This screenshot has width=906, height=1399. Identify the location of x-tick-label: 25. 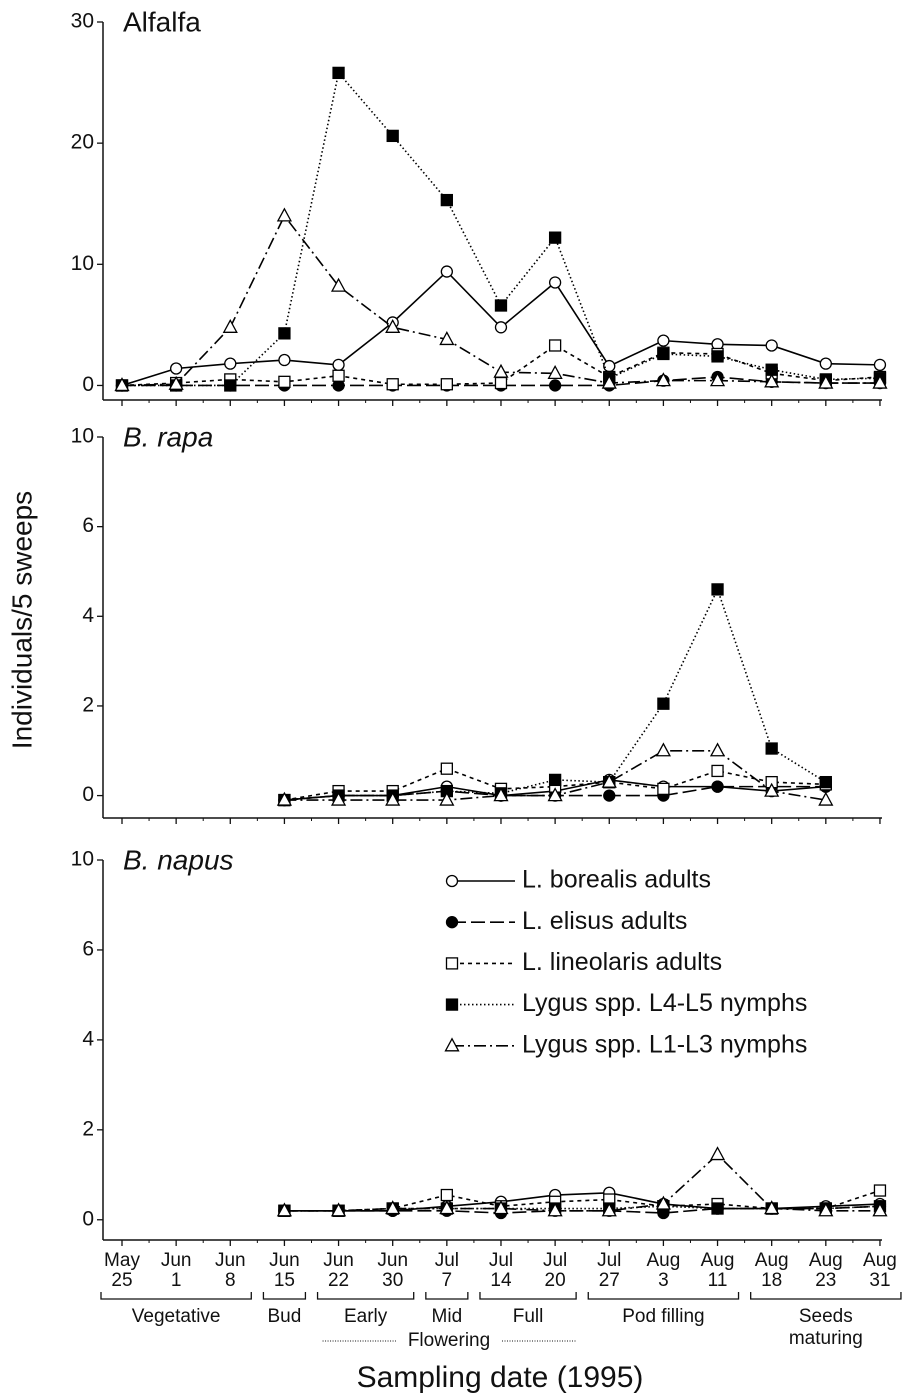
(121, 1280).